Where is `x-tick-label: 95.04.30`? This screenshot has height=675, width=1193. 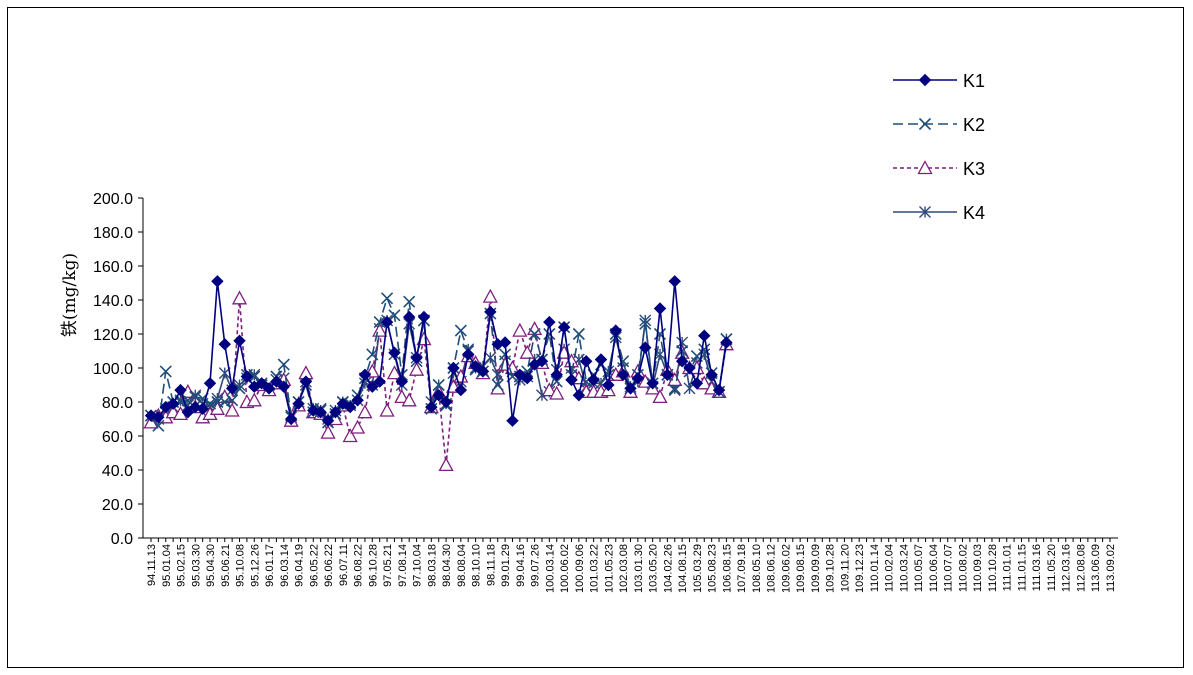
x-tick-label: 95.04.30 is located at coordinates (211, 565).